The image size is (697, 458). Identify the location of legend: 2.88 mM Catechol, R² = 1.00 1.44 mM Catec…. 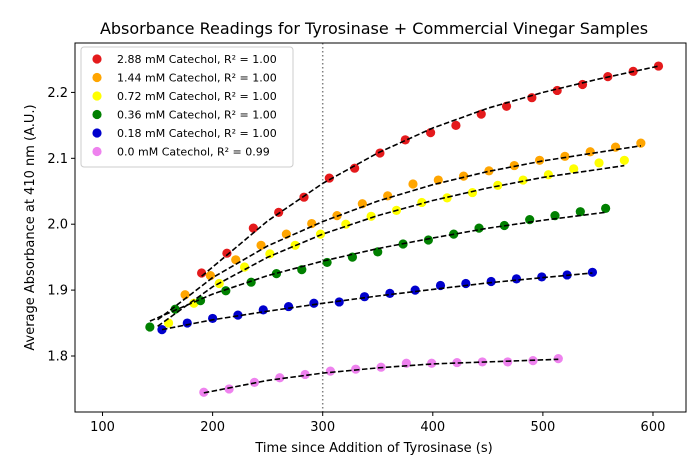
(187, 107).